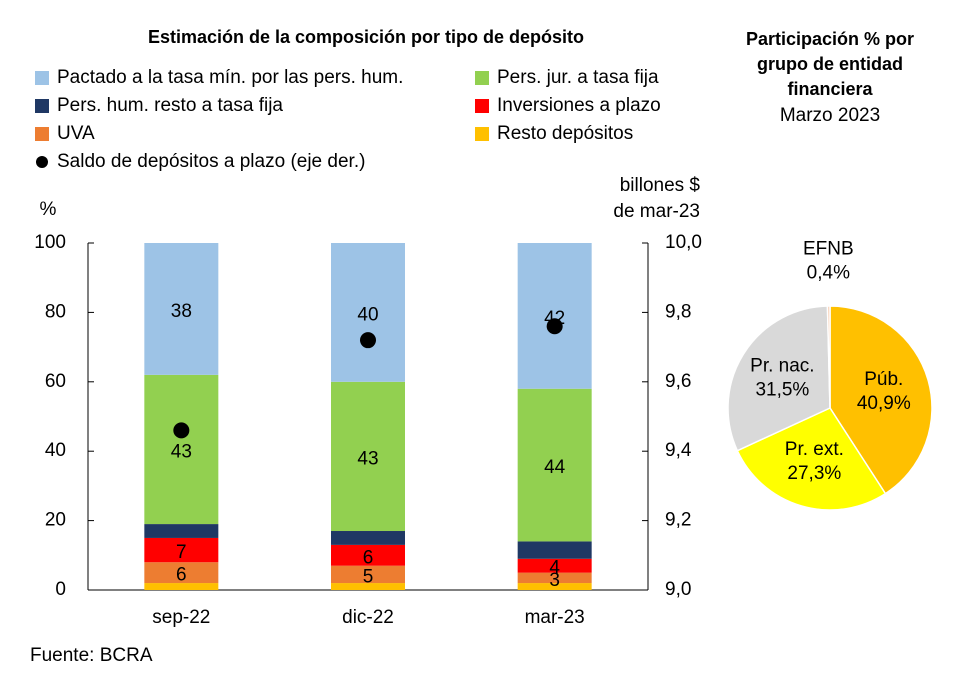 This screenshot has width=960, height=675. What do you see at coordinates (368, 617) in the screenshot?
I see `x-tick-label: dic-22` at bounding box center [368, 617].